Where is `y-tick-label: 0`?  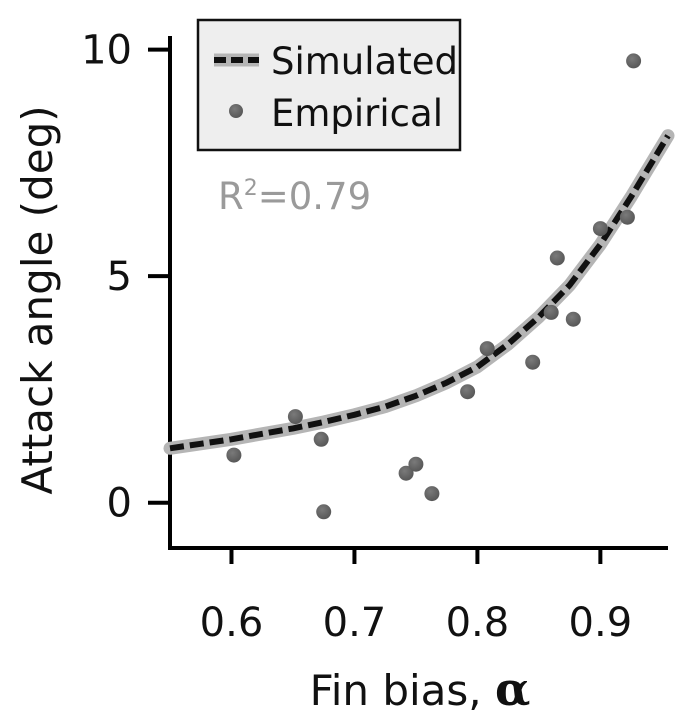
y-tick-label: 0 is located at coordinates (119, 504).